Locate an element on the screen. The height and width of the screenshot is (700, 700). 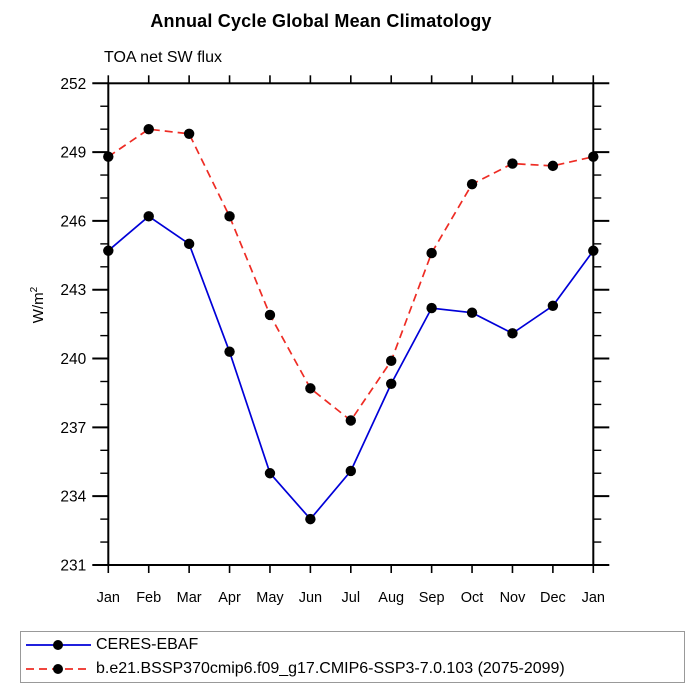
y-tick-label: 231 is located at coordinates (73, 566).